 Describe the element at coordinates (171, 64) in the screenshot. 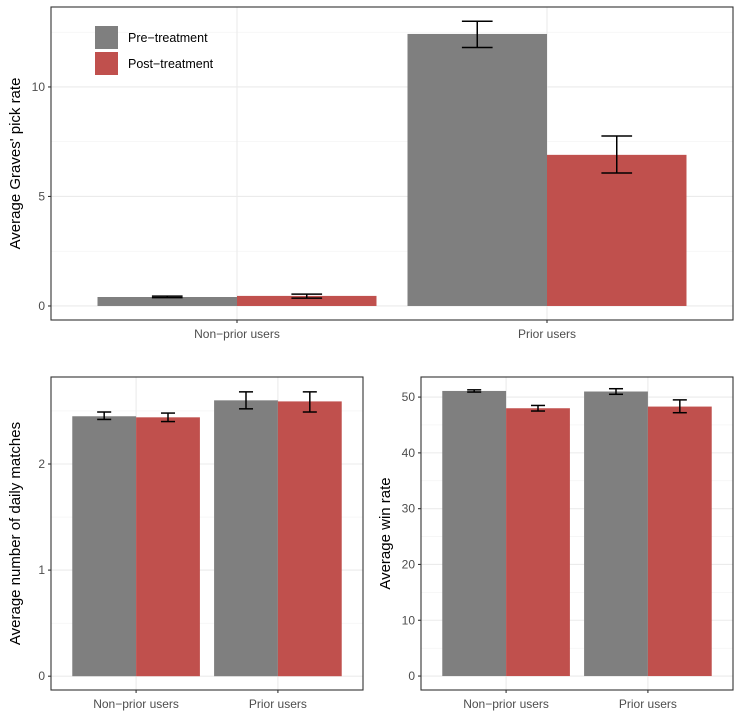

I see `legend-label-post: Post−treatment` at that location.